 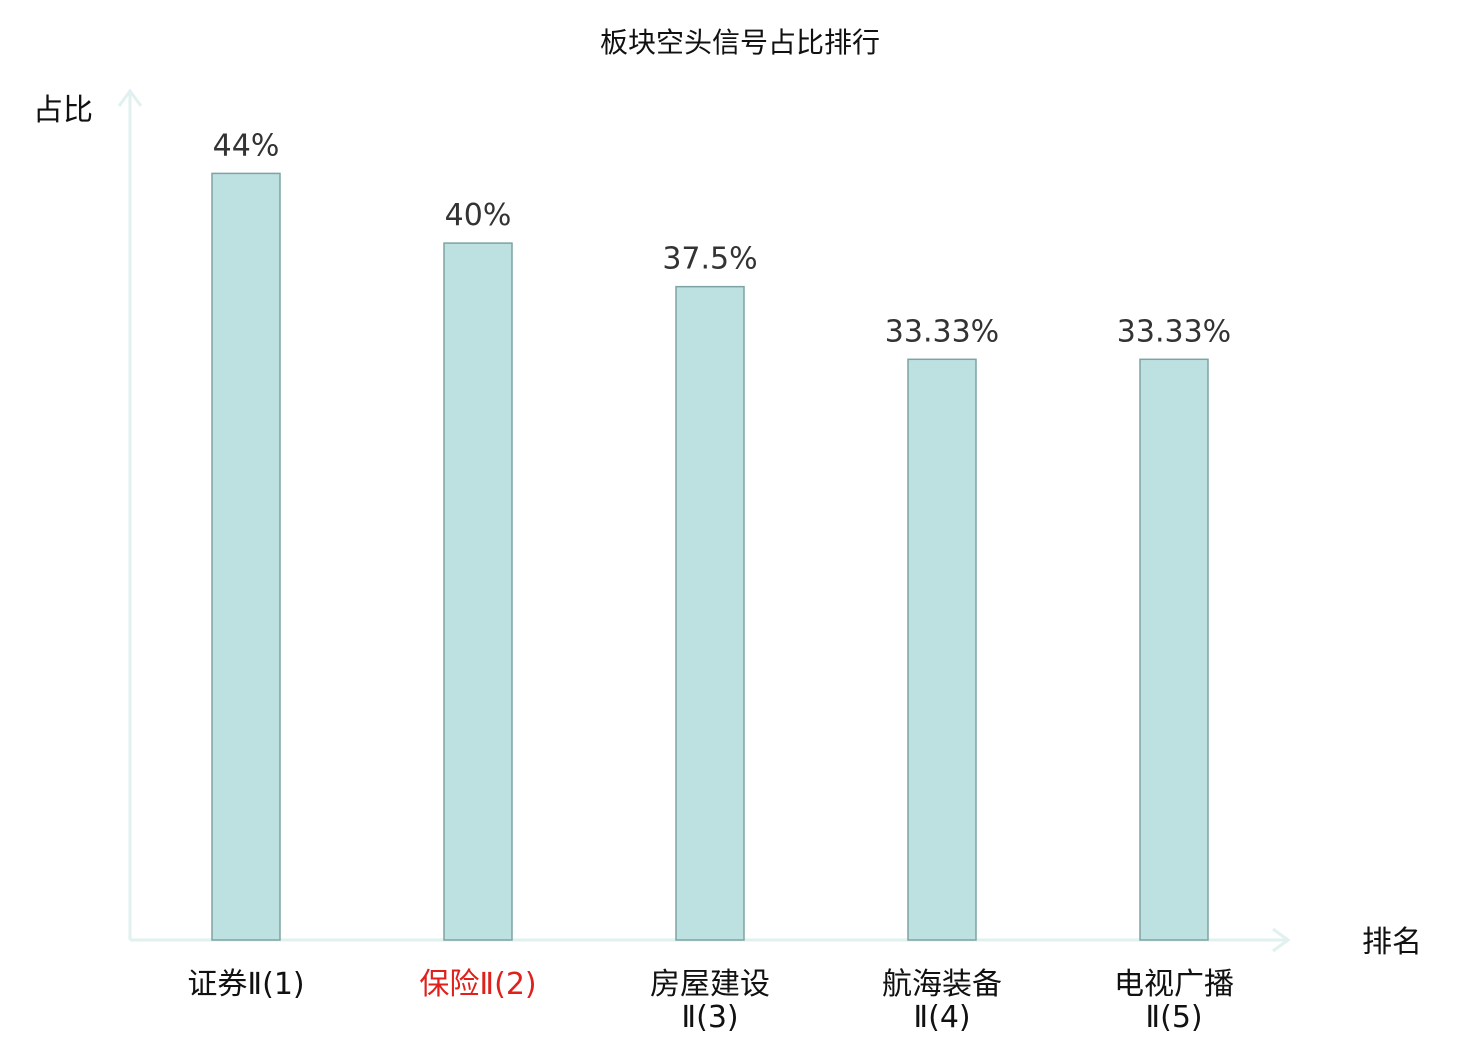 What do you see at coordinates (709, 259) in the screenshot?
I see `value-label-3: 37.5%` at bounding box center [709, 259].